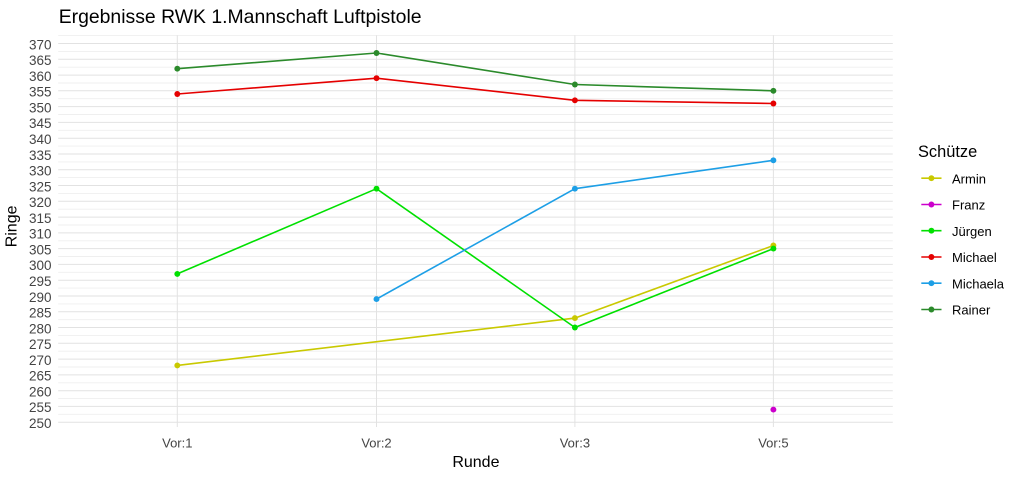 This screenshot has height=478, width=1024. I want to click on svg-text: 330, so click(40, 171).